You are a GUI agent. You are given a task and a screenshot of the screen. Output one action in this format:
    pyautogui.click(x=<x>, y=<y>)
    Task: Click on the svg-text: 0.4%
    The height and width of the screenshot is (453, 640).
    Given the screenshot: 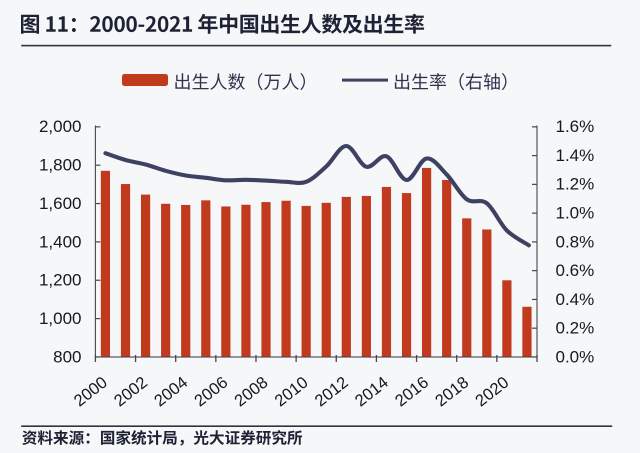 What is the action you would take?
    pyautogui.click(x=575, y=299)
    